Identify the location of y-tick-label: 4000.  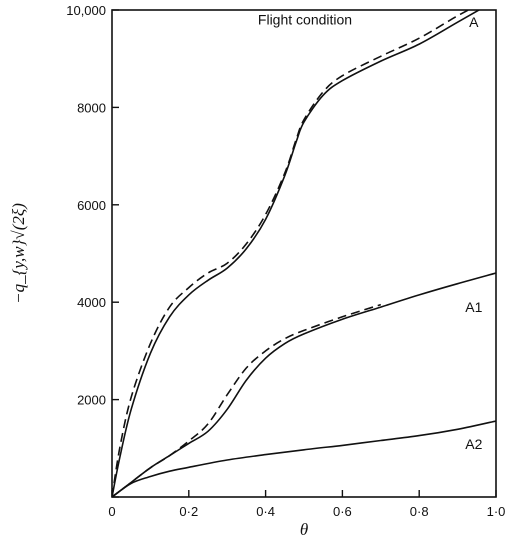
(91, 302).